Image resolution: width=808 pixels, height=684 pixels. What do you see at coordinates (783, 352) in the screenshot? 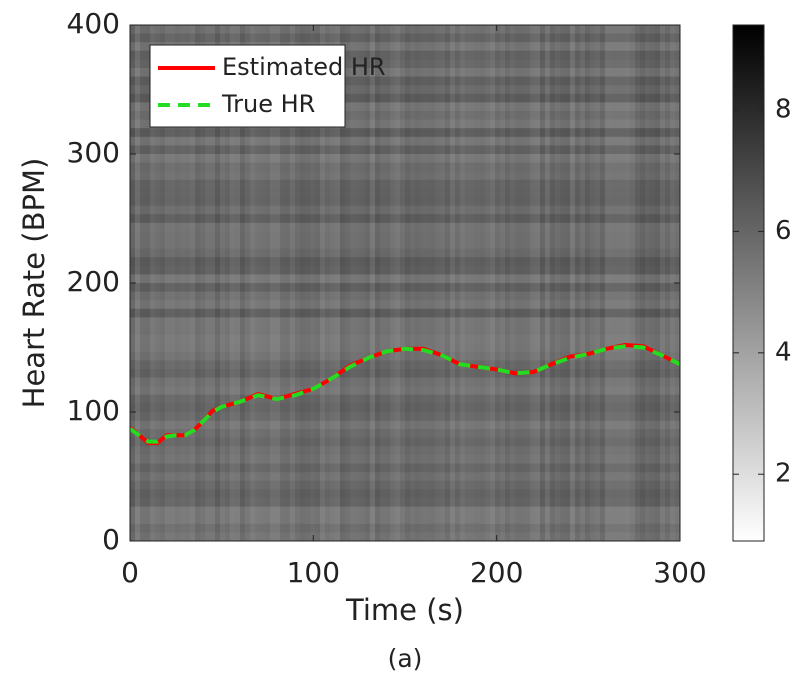
I see `colorbar-tick-label: 4` at bounding box center [783, 352].